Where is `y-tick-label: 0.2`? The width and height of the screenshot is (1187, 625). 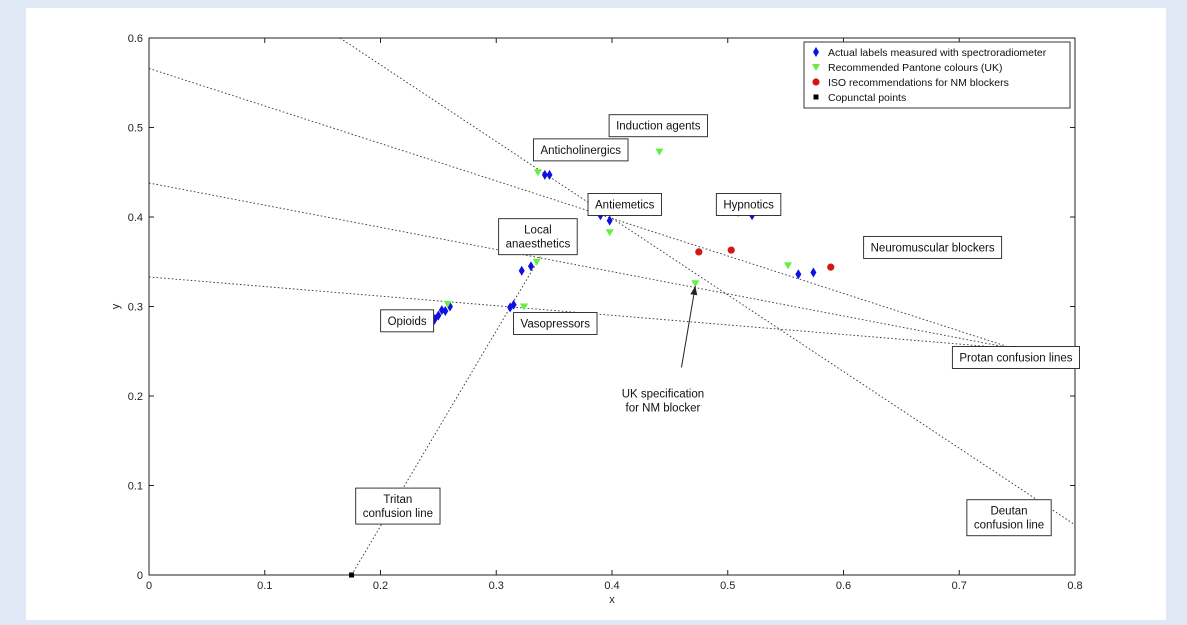 y-tick-label: 0.2 is located at coordinates (135, 397).